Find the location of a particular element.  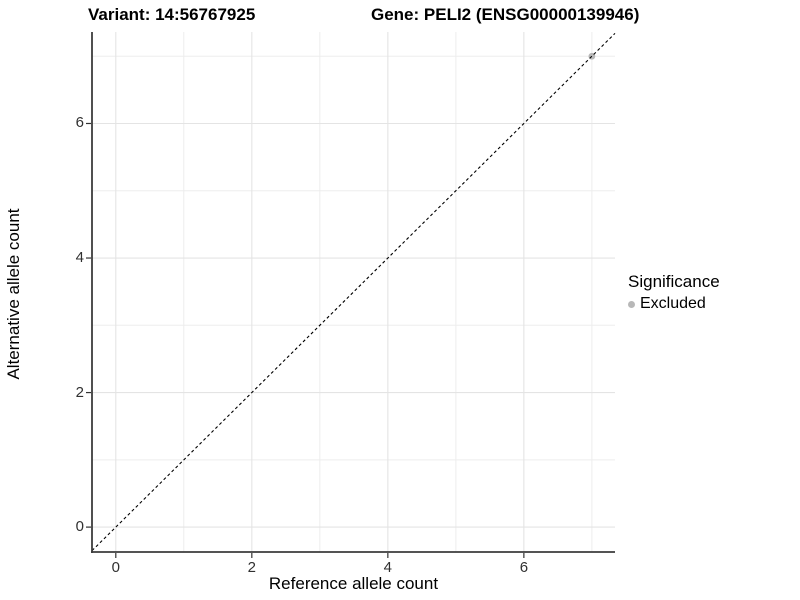

legend-item-excluded: Excluded is located at coordinates (674, 304).